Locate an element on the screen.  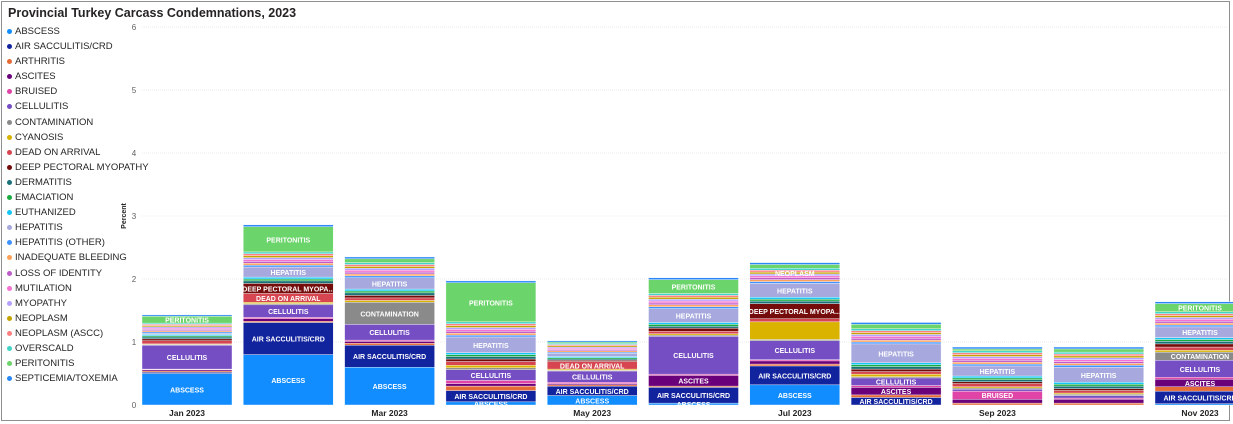
legend-item: ARTHRITIS is located at coordinates (61, 61).